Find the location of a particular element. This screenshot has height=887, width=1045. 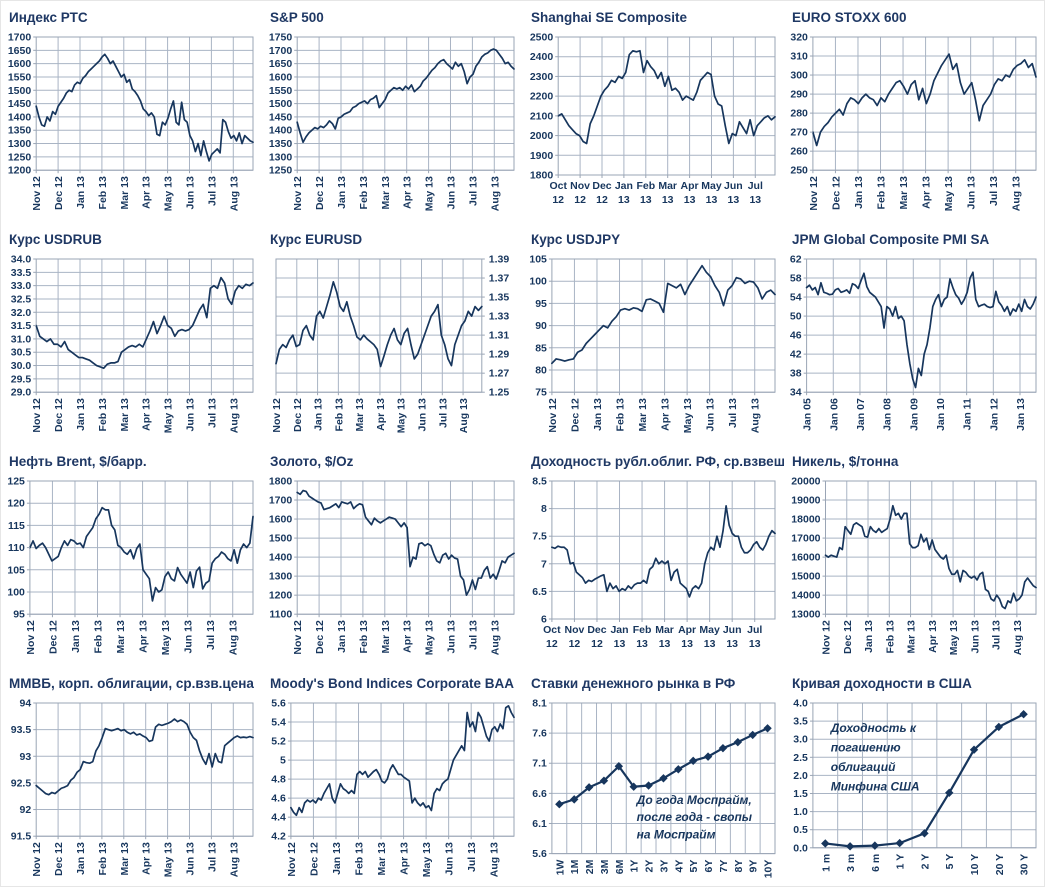

x-axis-tick-label: 1M is located at coordinates (575, 866).